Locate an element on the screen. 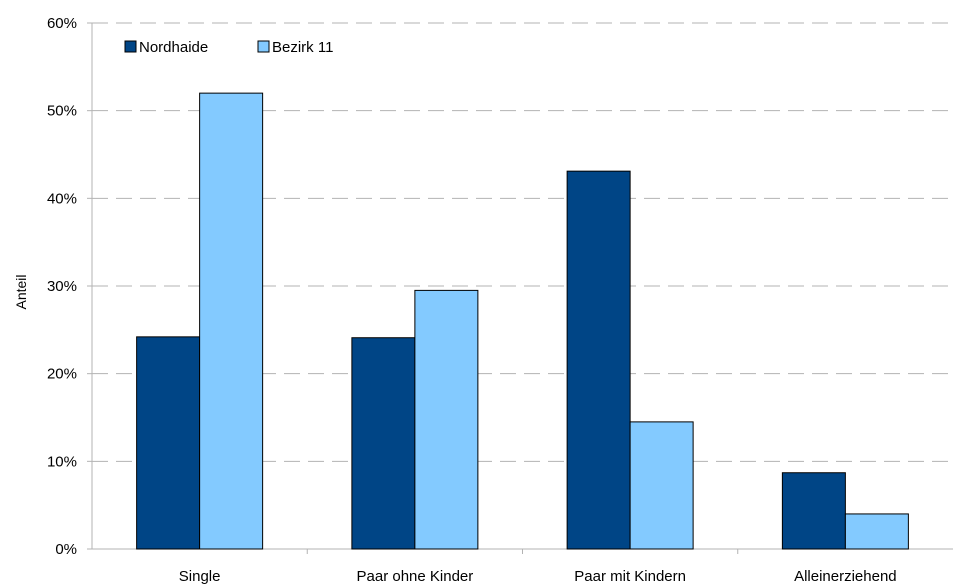 The width and height of the screenshot is (963, 588). y-axis-label: Anteil is located at coordinates (21, 291).